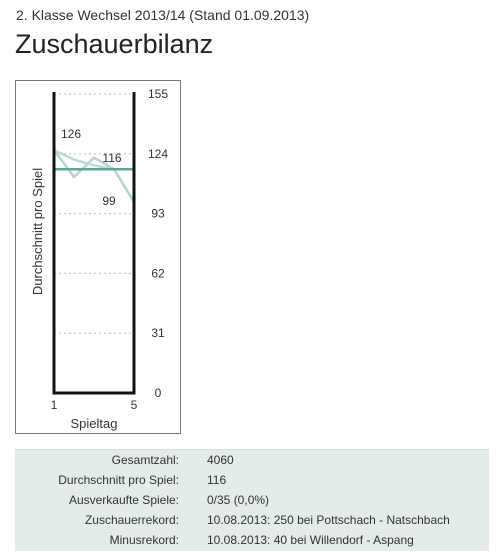 Image resolution: width=504 pixels, height=556 pixels. Describe the element at coordinates (158, 154) in the screenshot. I see `y-tick-label: 124` at that location.